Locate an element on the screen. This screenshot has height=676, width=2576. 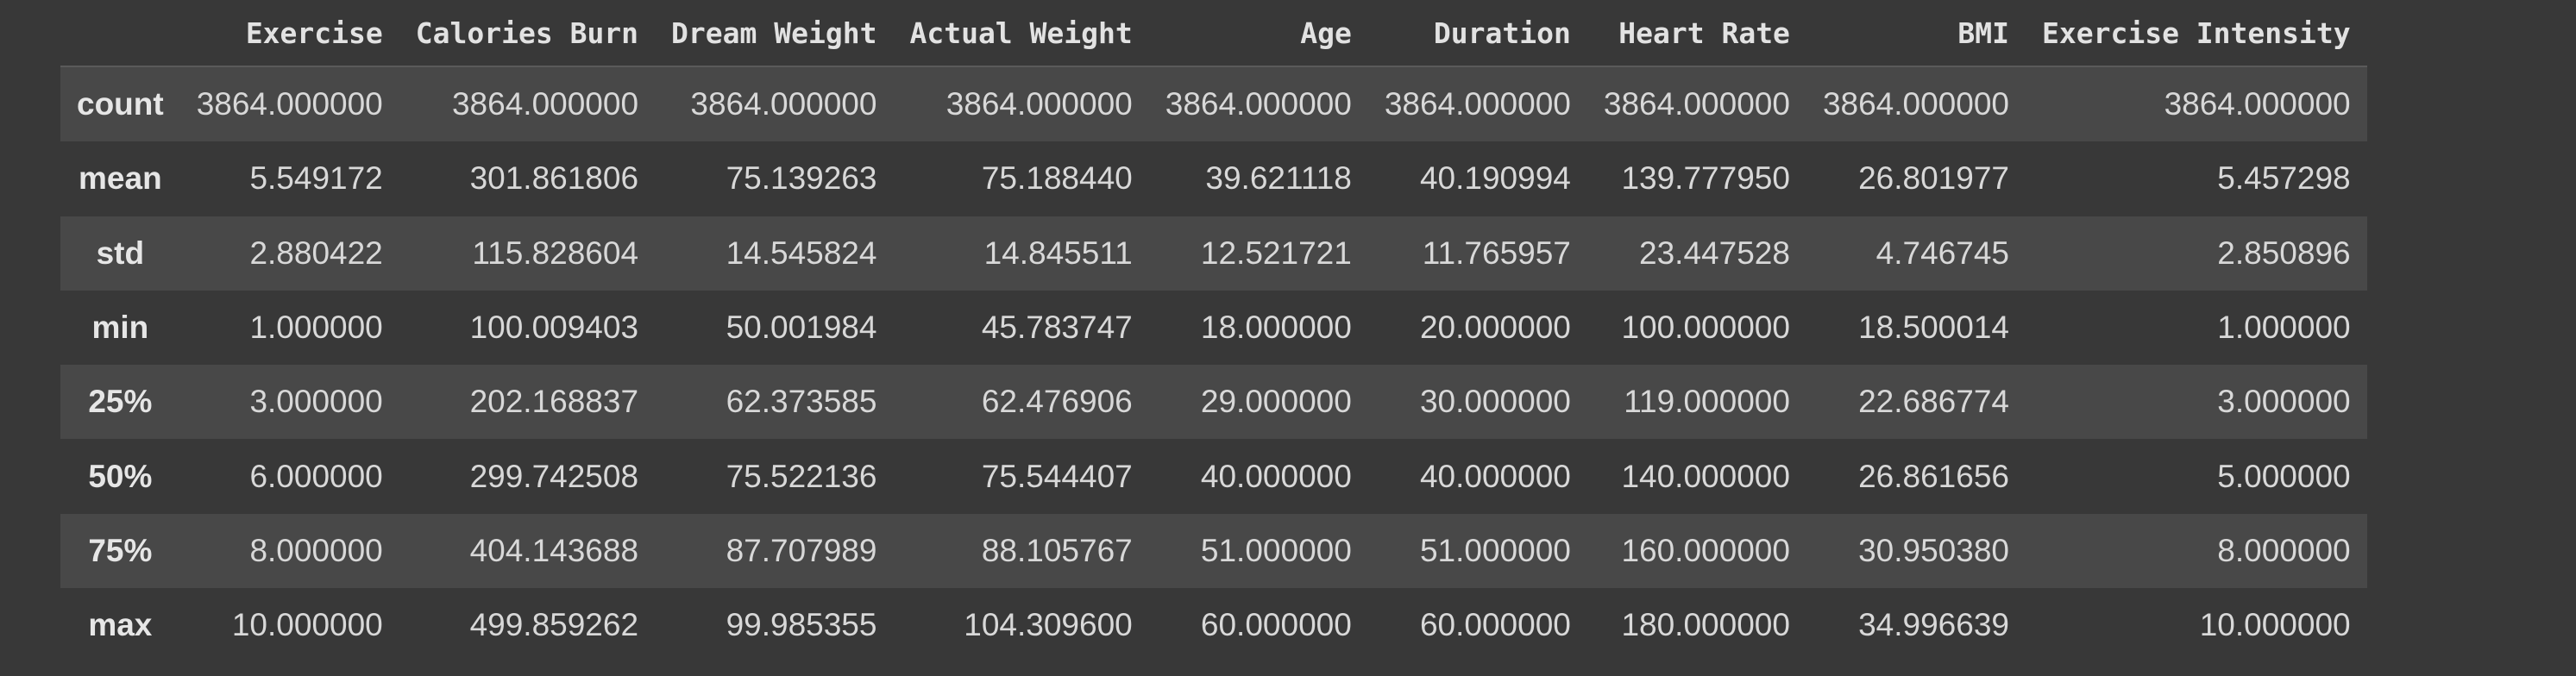
table-cell: 34.996639 is located at coordinates (1933, 625).